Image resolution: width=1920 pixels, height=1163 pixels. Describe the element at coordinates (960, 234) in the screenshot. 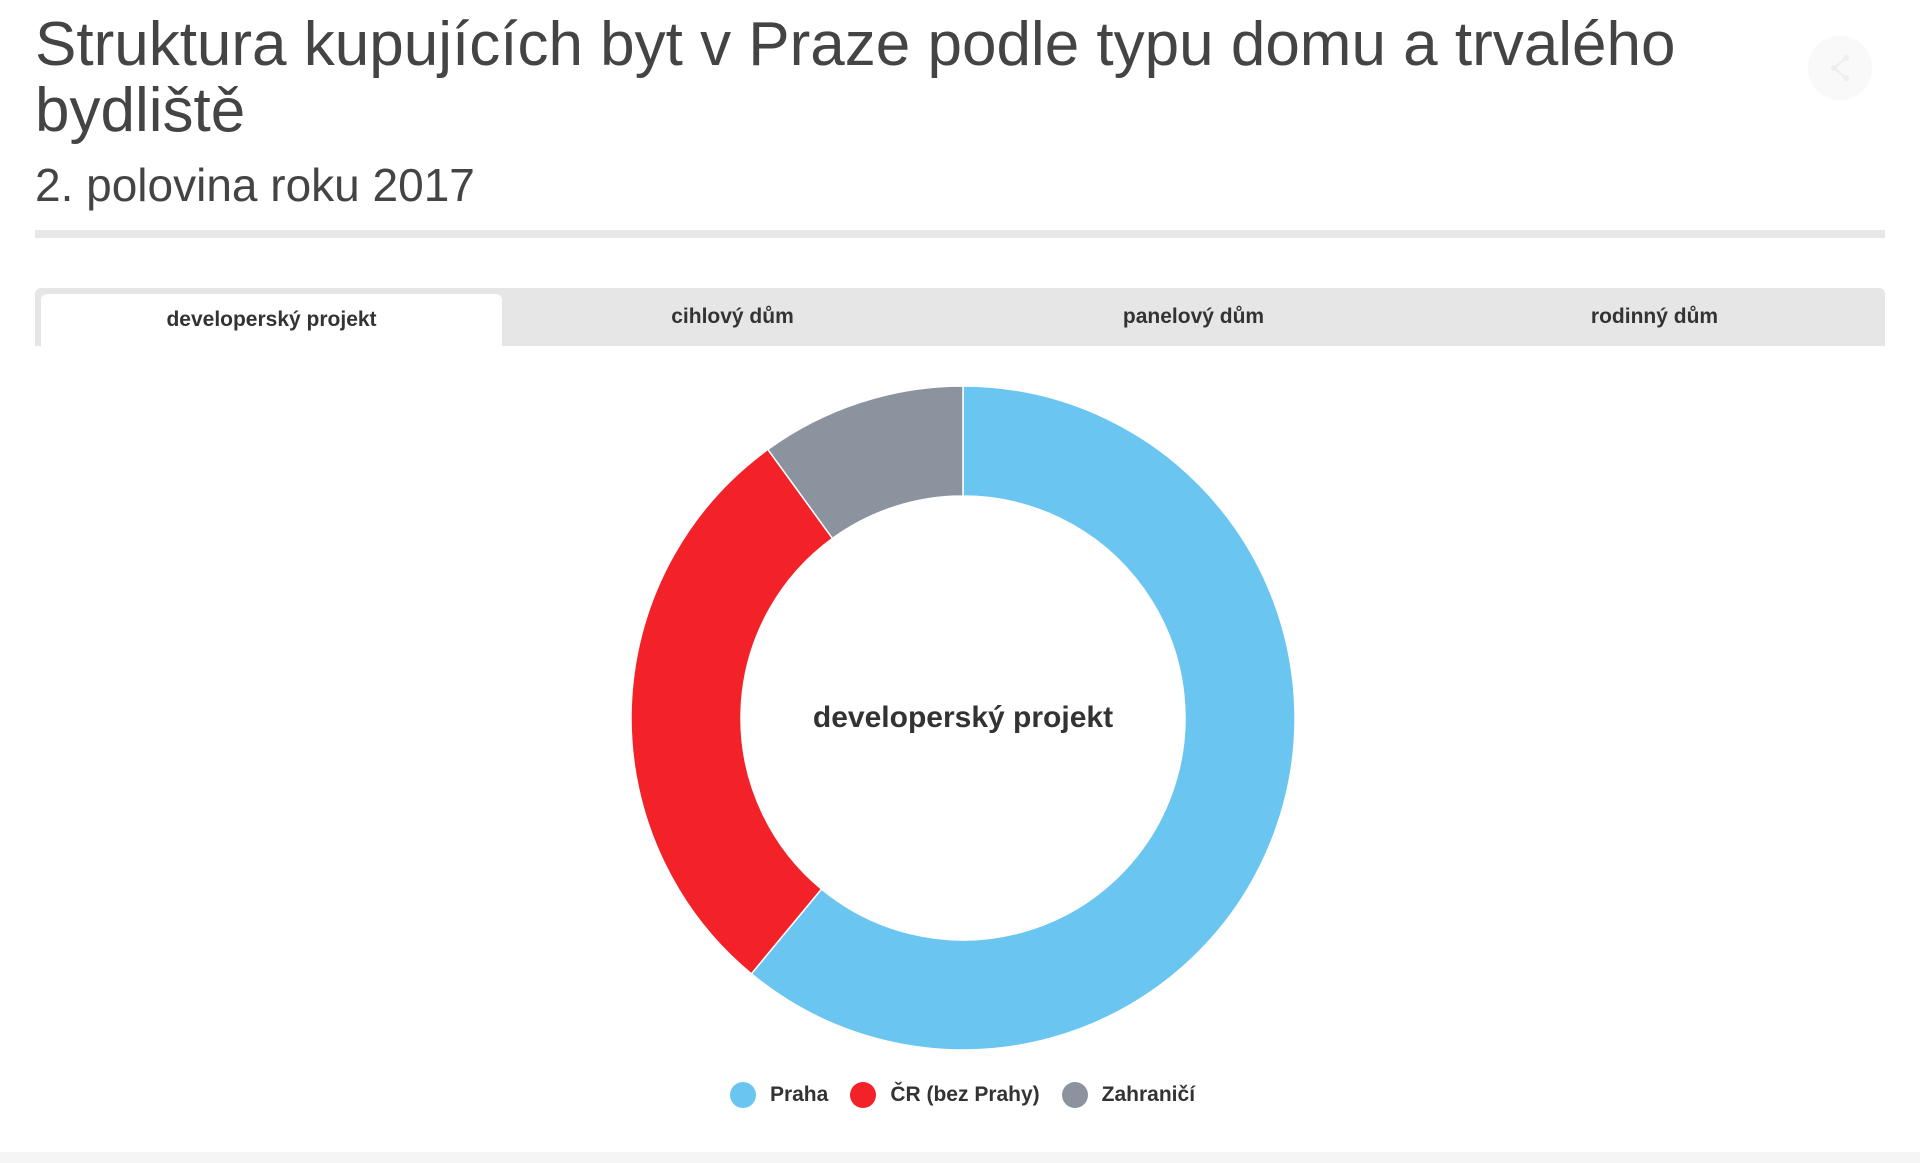

I see `header-divider` at that location.